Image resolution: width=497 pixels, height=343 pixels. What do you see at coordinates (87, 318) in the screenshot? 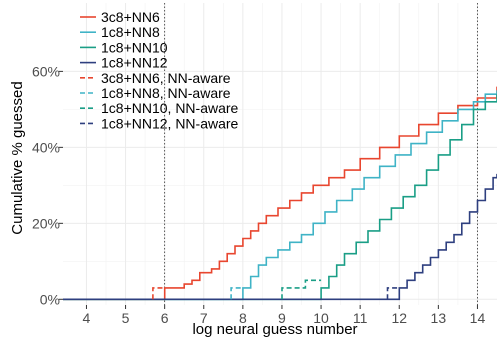
I see `x-tick-label: 4` at bounding box center [87, 318].